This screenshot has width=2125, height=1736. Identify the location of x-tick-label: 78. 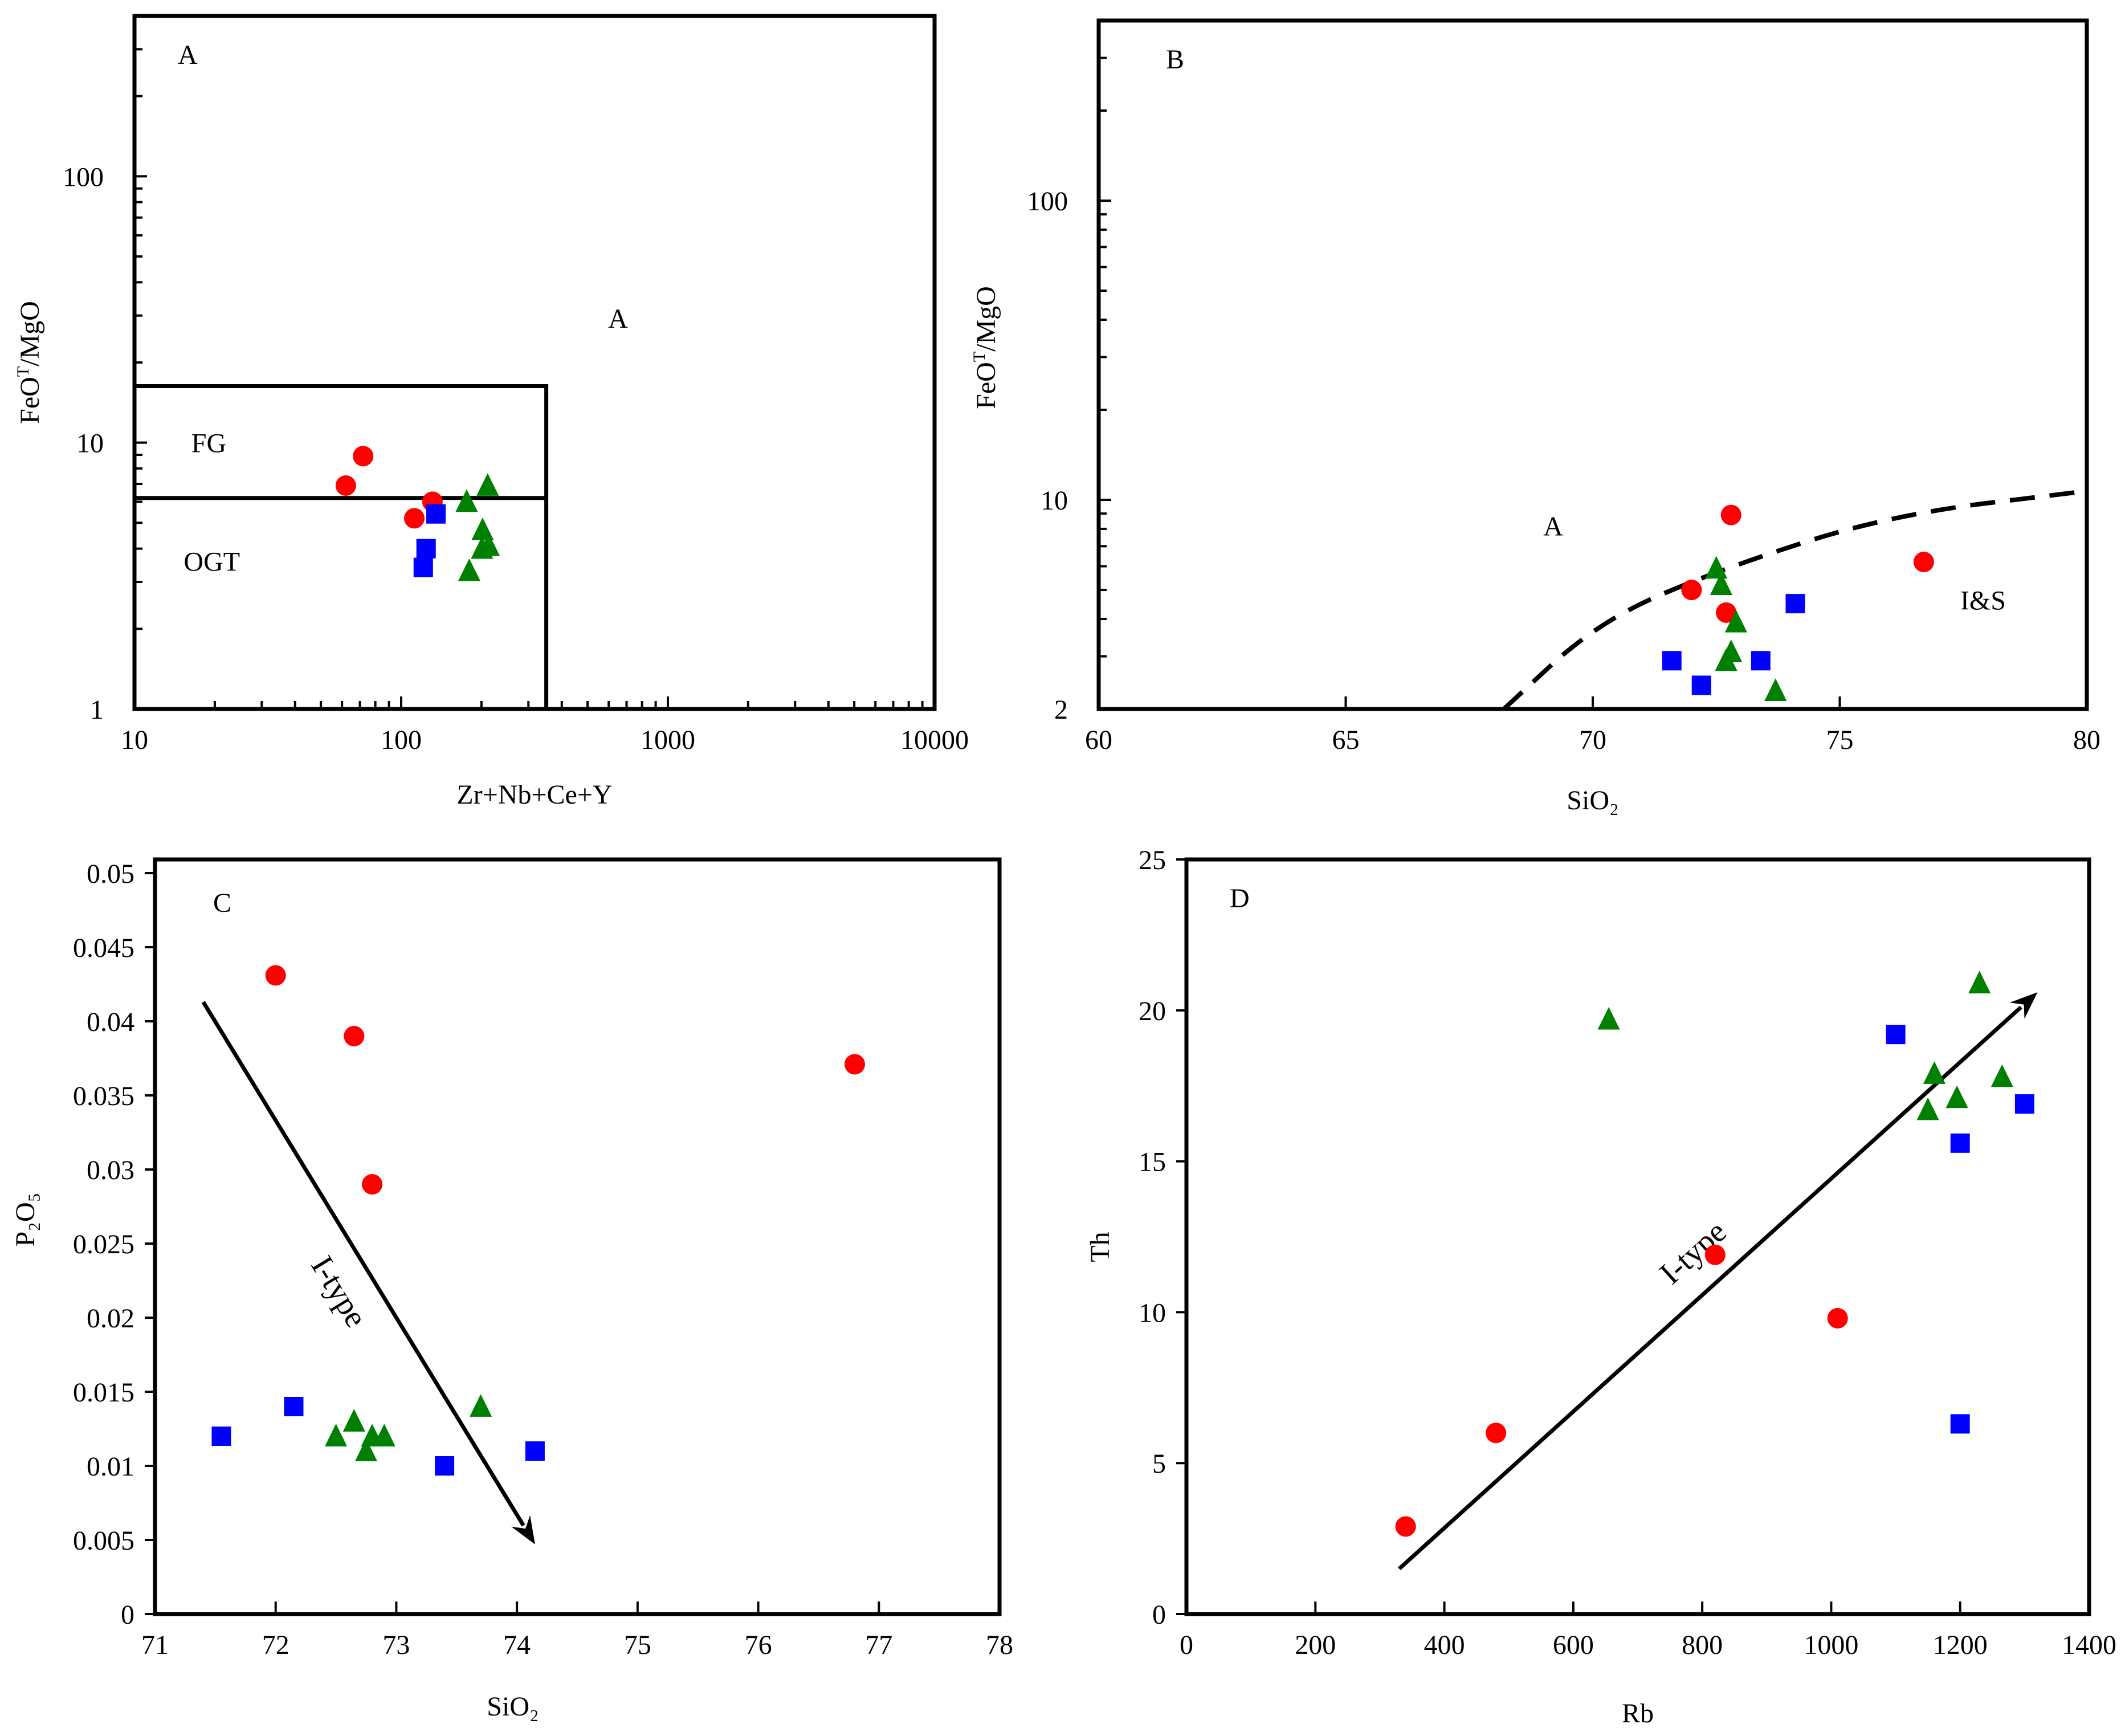
(999, 1645).